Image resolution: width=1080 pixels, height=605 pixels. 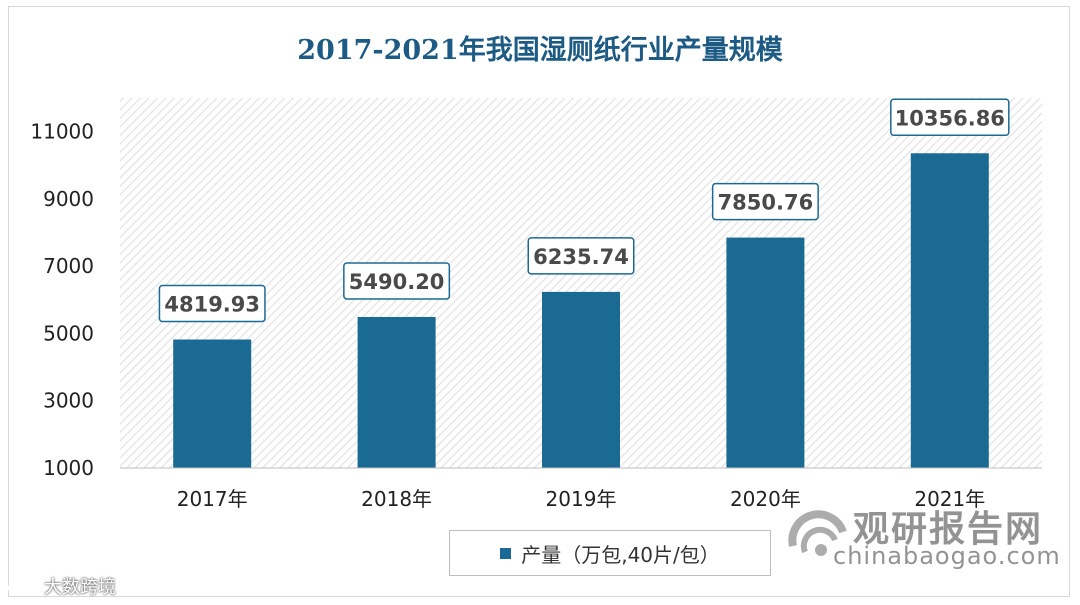 I want to click on data-label: 10356.86, so click(x=950, y=118).